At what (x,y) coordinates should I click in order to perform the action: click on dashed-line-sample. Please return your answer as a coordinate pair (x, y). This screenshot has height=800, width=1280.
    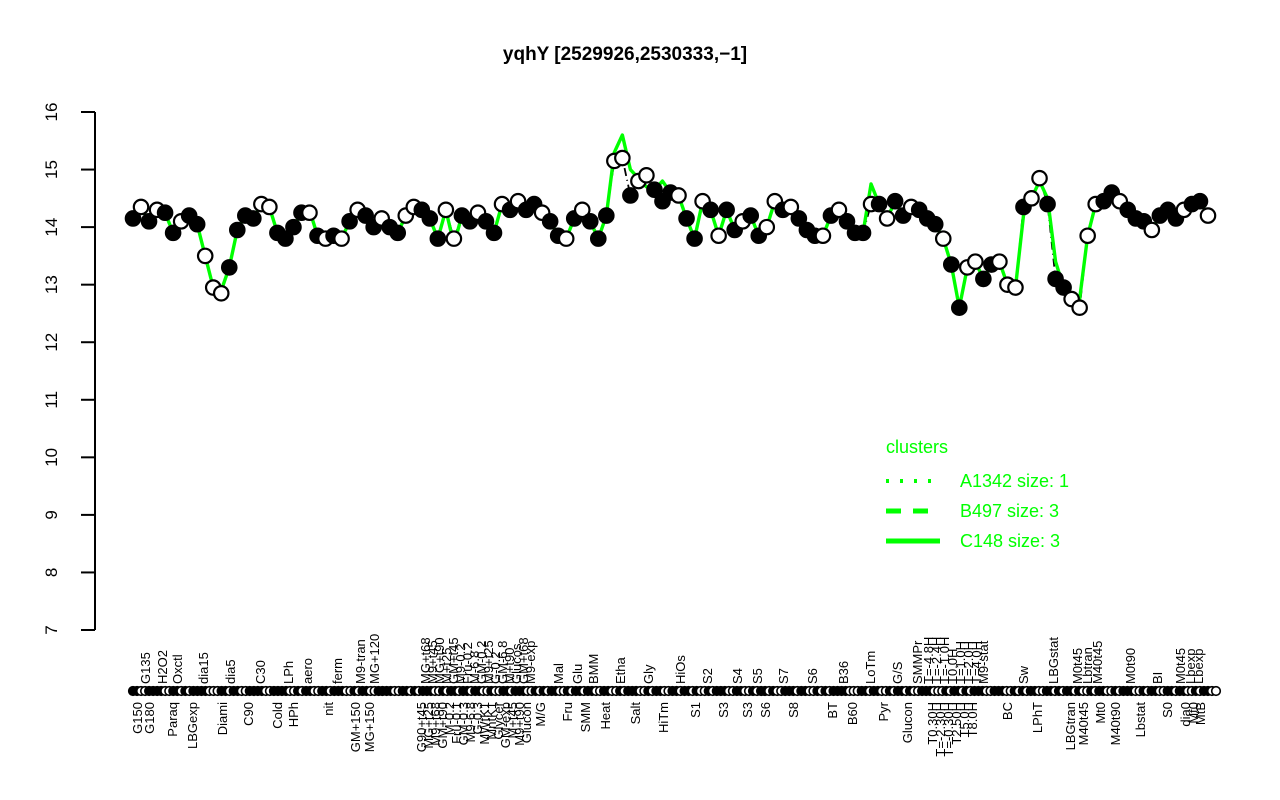
    Looking at the image, I should click on (913, 511).